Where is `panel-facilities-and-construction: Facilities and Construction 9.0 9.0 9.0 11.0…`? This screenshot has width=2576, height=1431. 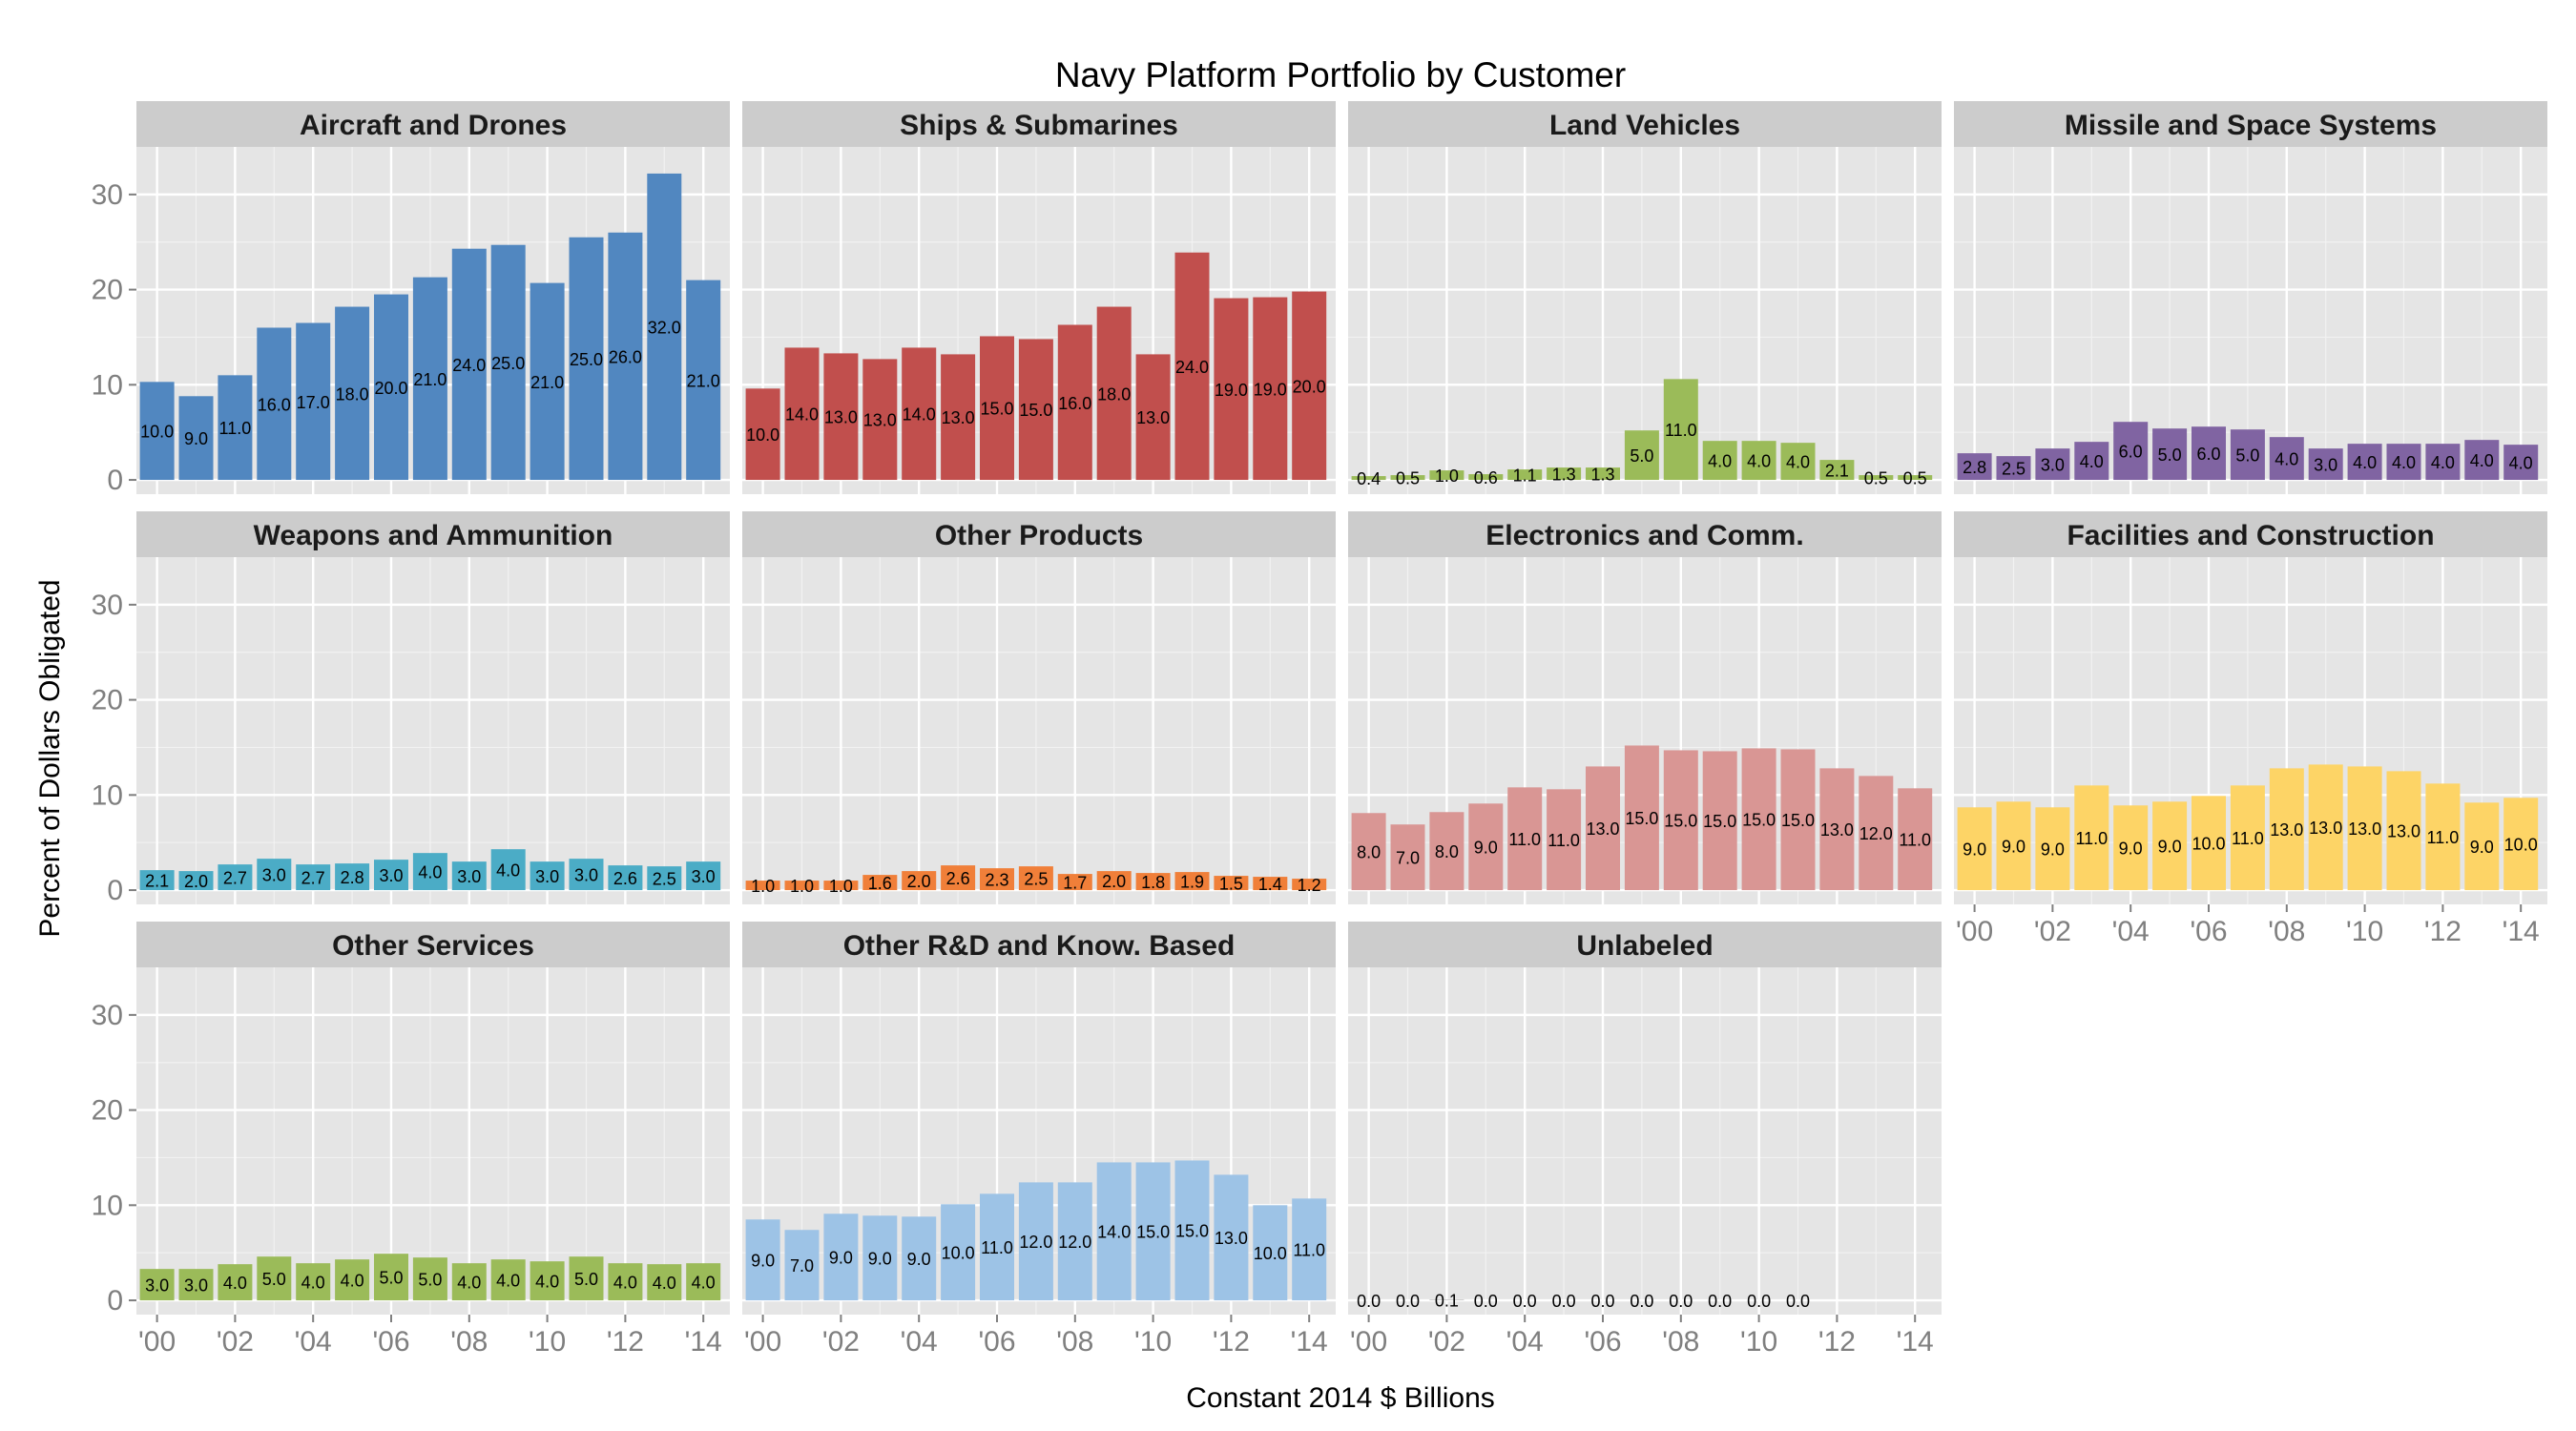
panel-facilities-and-construction: Facilities and Construction 9.0 9.0 9.0 11.0… is located at coordinates (2250, 729).